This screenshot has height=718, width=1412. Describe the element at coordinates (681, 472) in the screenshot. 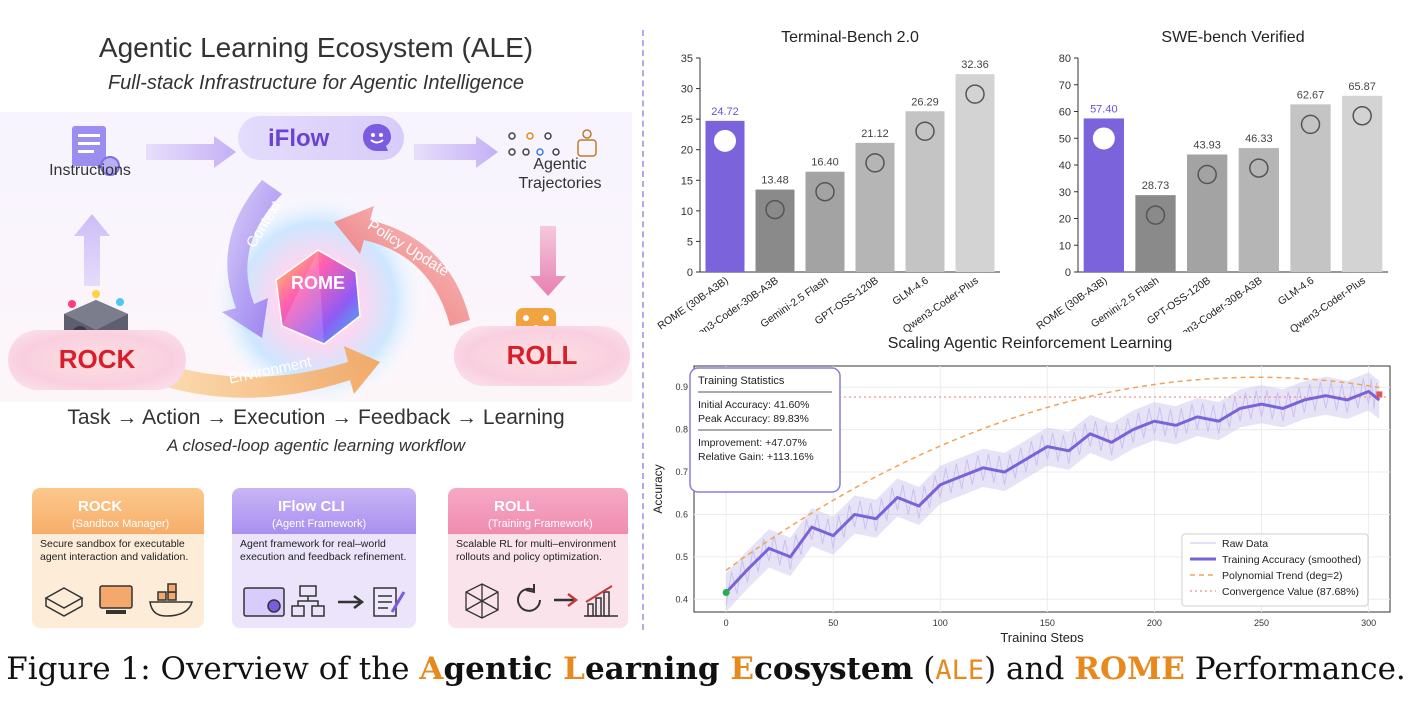

I see `y-tick-label: 0.7` at that location.